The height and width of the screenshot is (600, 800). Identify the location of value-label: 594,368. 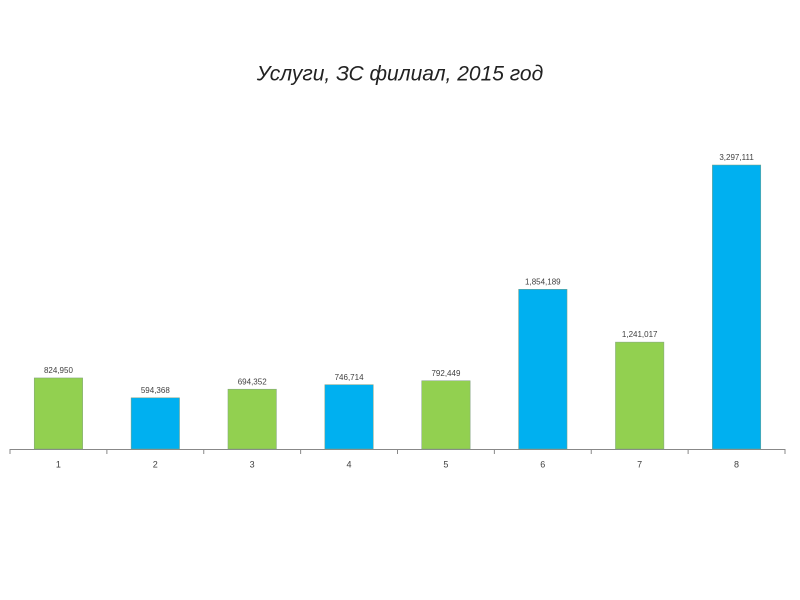
(155, 390).